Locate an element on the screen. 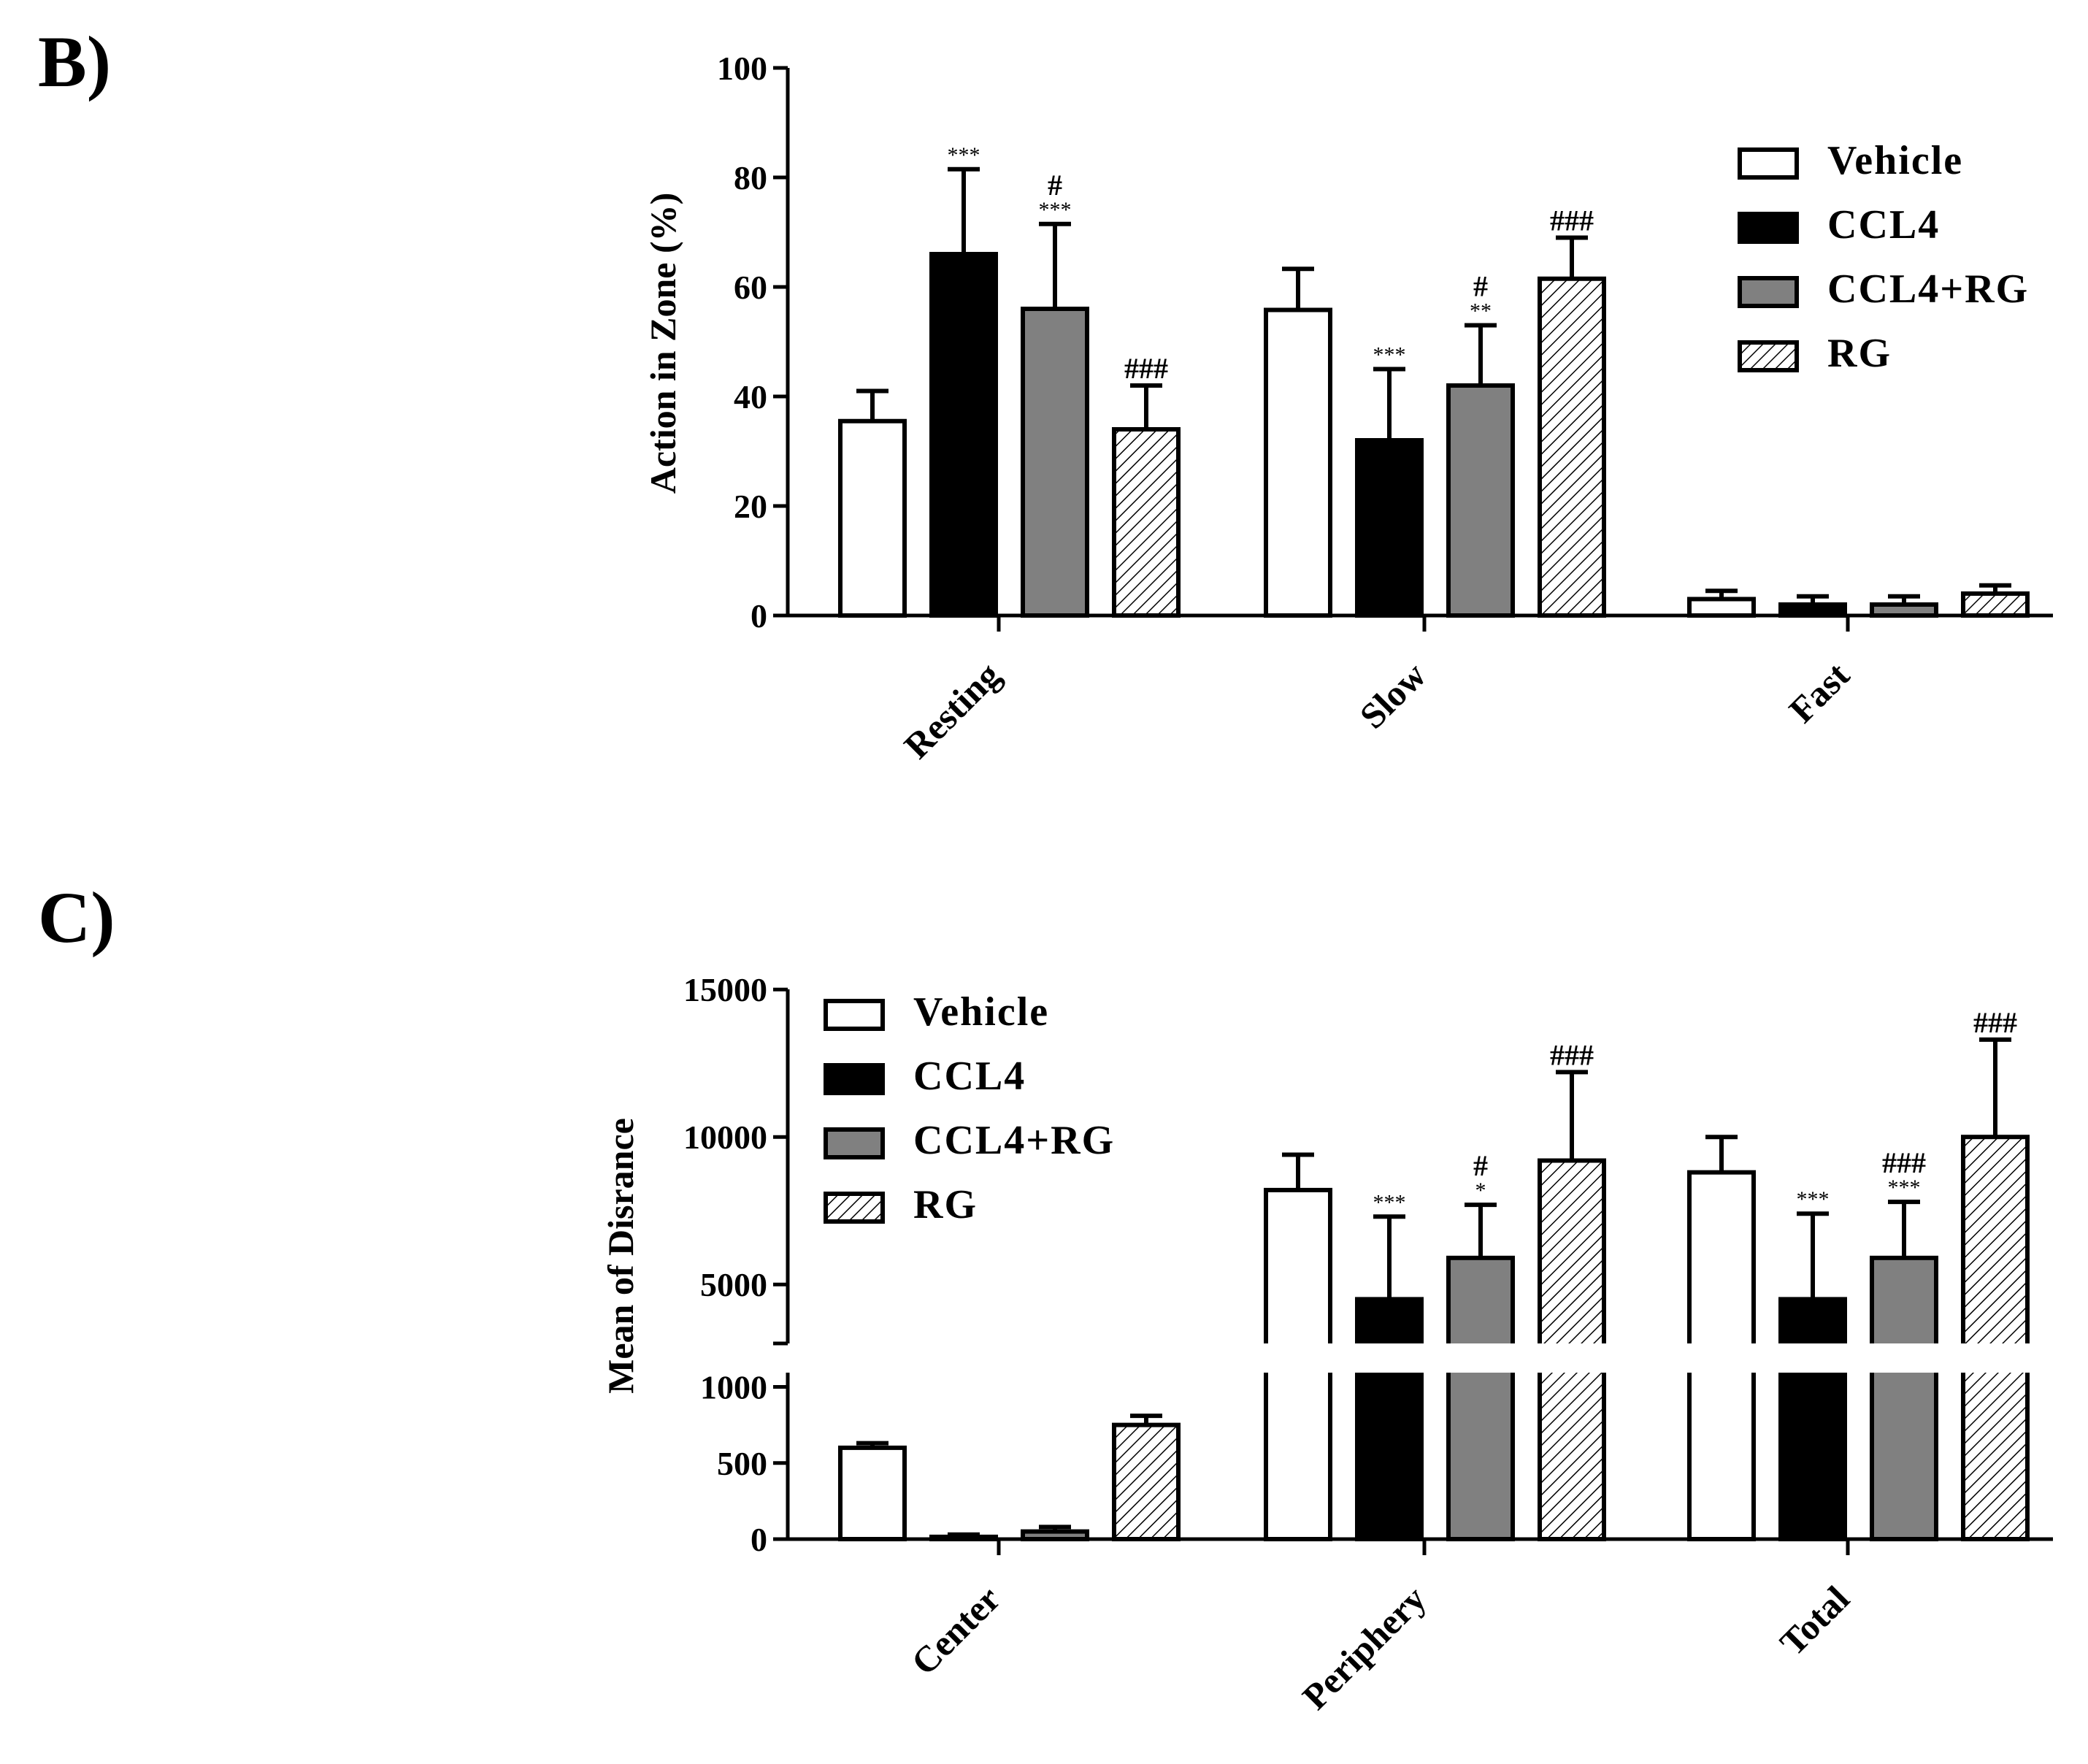  panel-c-legend-swatch-ccl4-rg is located at coordinates (854, 1143).